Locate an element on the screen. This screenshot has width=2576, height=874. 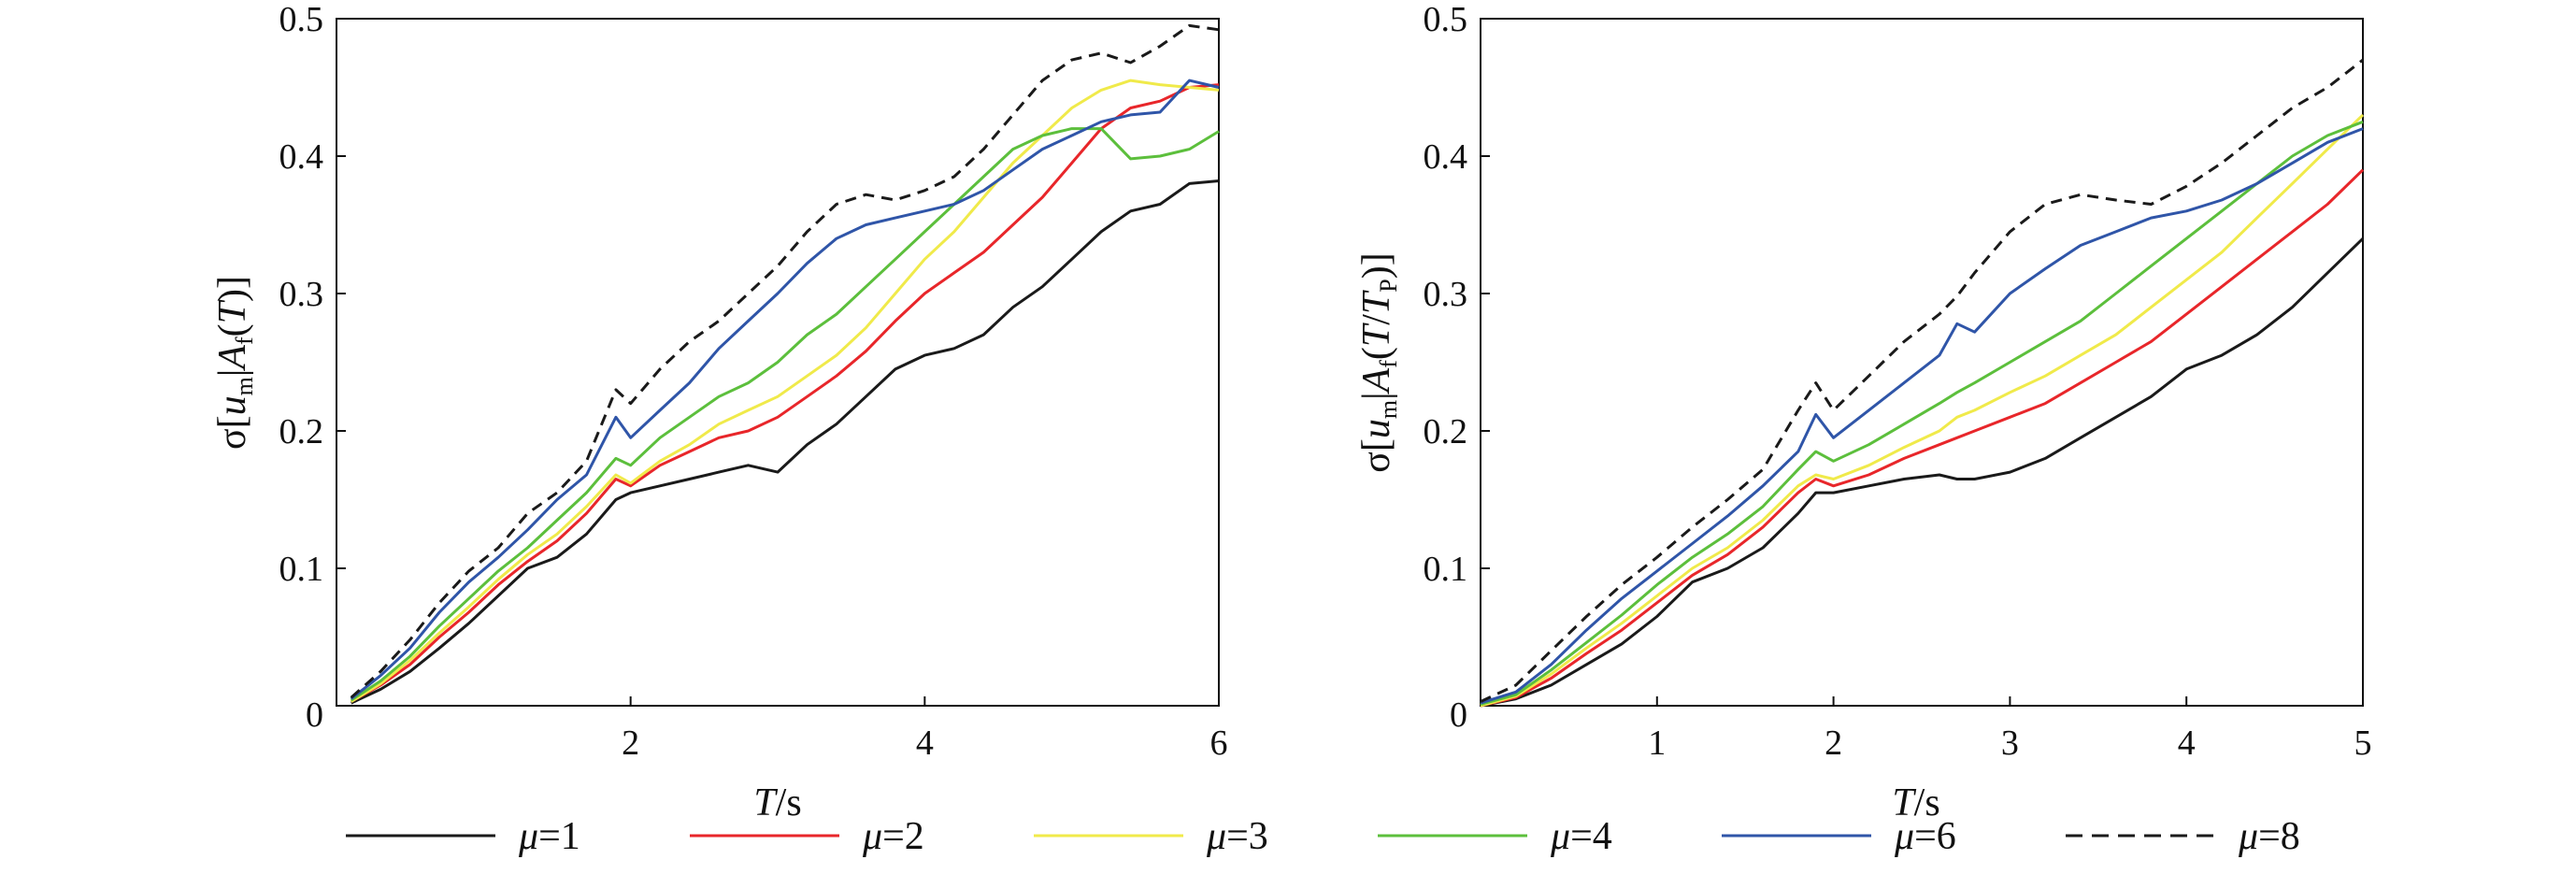
left-y-tick-label: 0.3 is located at coordinates (301, 295).